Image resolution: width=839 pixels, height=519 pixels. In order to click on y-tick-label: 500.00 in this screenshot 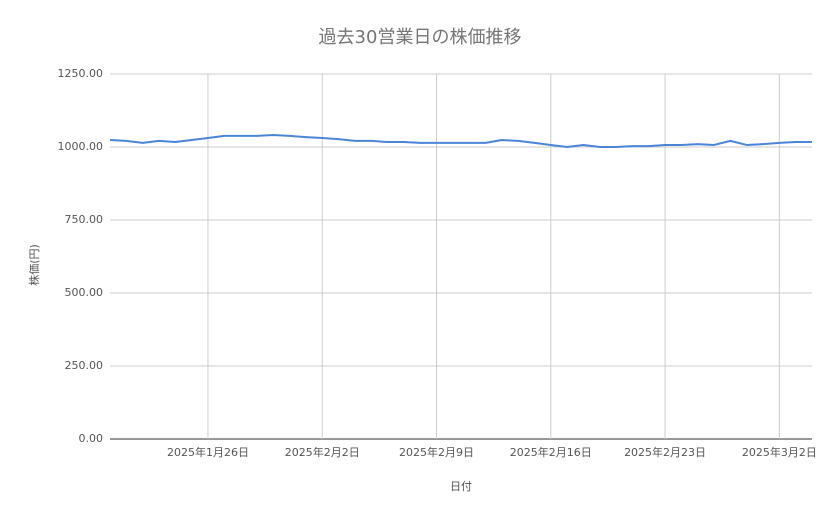, I will do `click(84, 292)`.